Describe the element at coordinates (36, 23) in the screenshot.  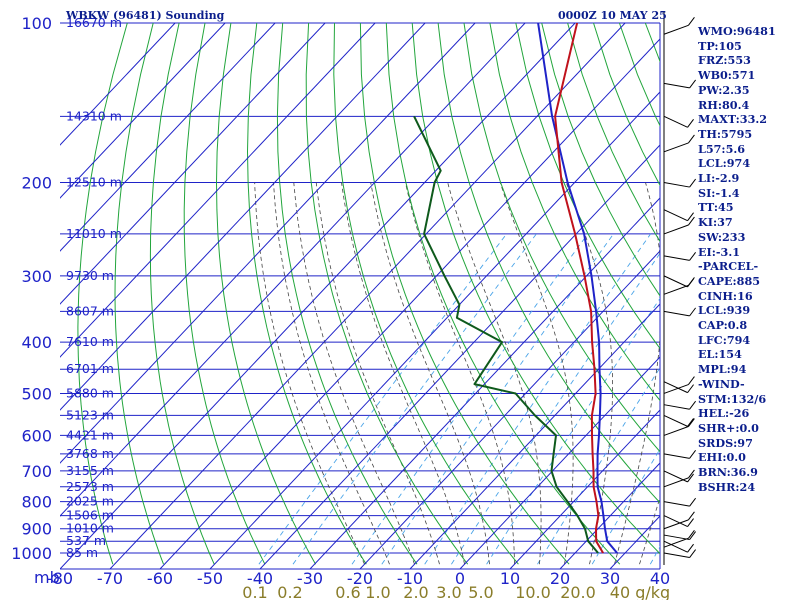
I see `pressure-label: 100` at that location.